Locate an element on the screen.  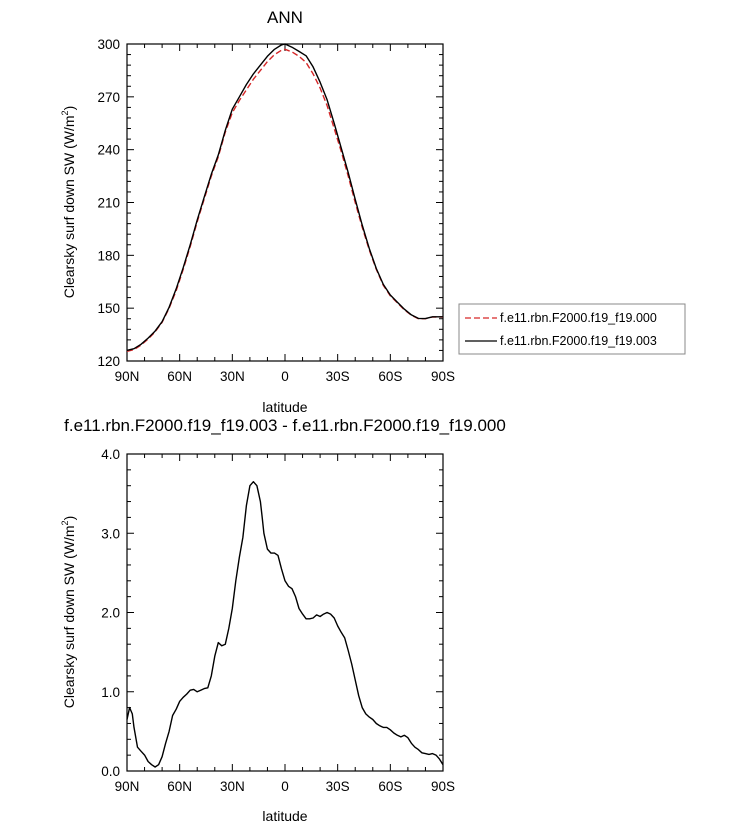
chart-0-xtick-label: 60S is located at coordinates (390, 376).